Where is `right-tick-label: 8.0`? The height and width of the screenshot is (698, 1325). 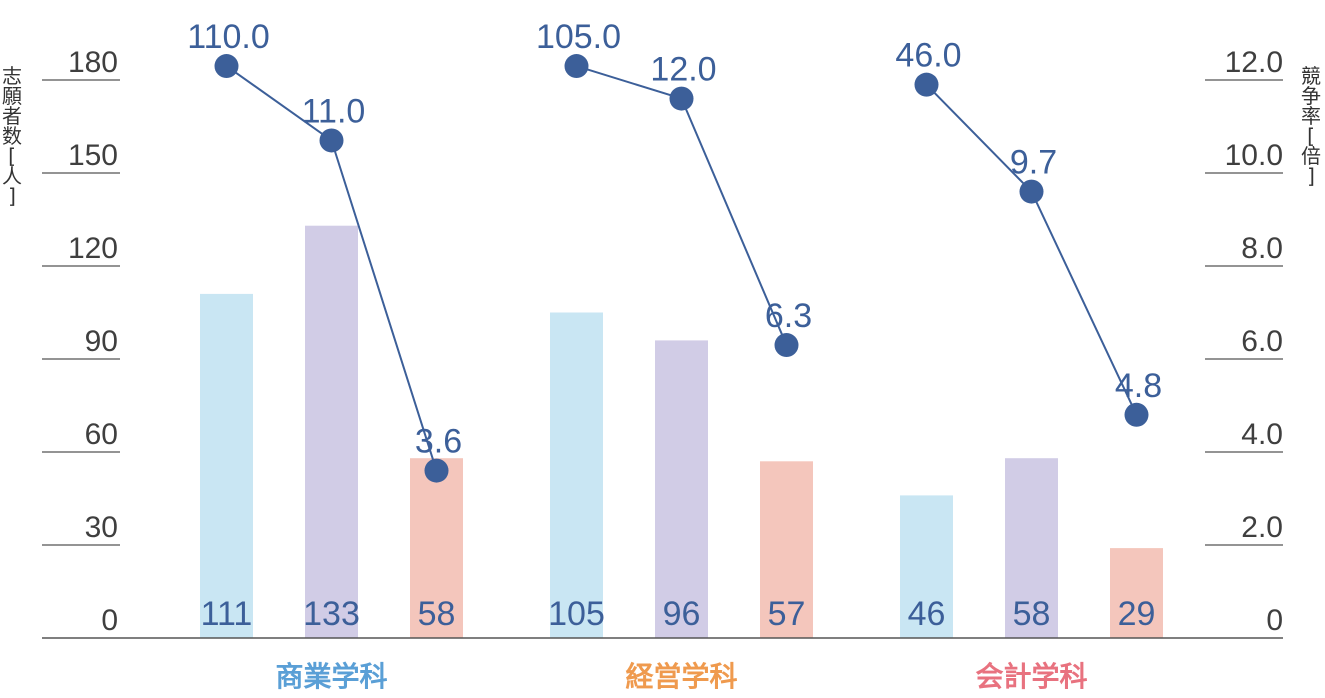 right-tick-label: 8.0 is located at coordinates (1262, 248).